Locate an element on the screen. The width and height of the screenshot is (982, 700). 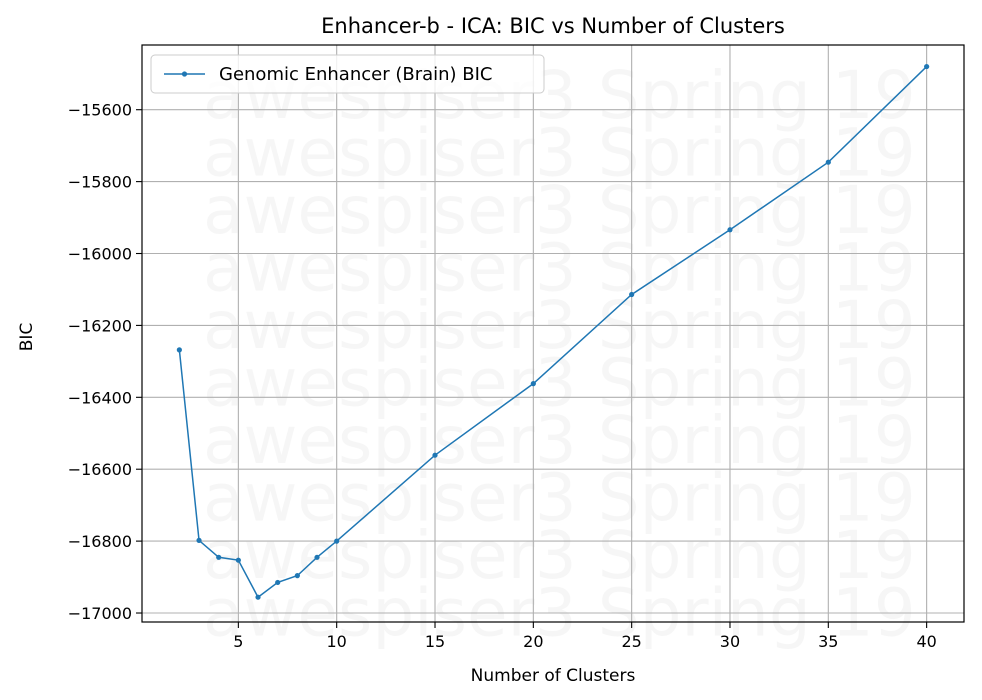
legend-label: Genomic Enhancer (Brain) BIC is located at coordinates (356, 74).